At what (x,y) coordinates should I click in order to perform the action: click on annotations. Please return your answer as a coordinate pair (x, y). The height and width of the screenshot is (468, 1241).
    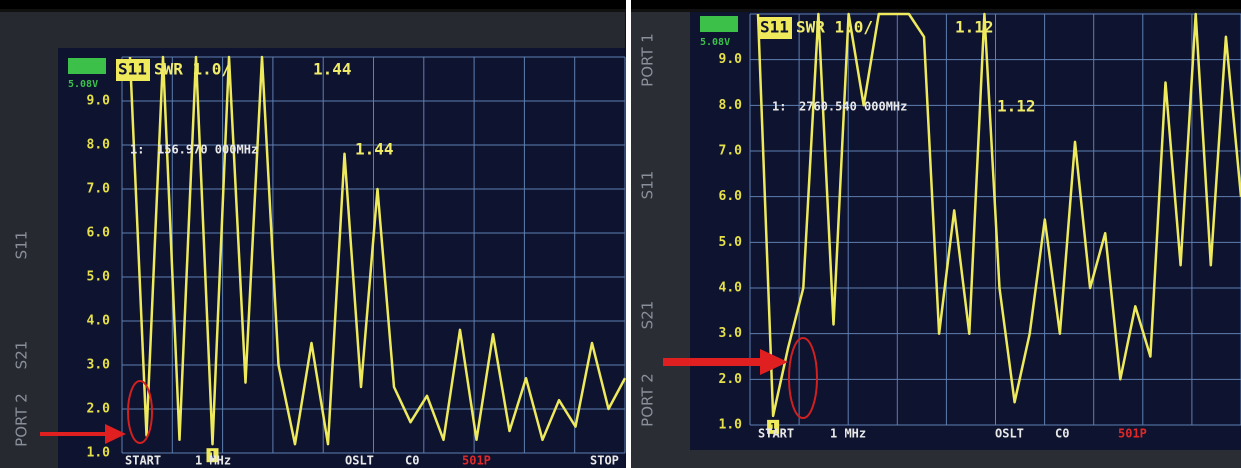
    Looking at the image, I should click on (429, 390).